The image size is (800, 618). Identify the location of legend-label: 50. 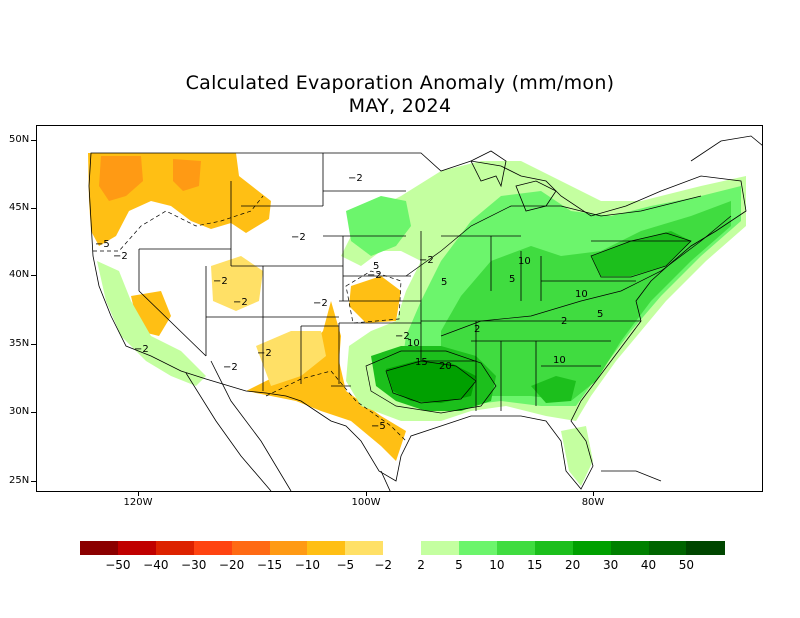
(686, 565).